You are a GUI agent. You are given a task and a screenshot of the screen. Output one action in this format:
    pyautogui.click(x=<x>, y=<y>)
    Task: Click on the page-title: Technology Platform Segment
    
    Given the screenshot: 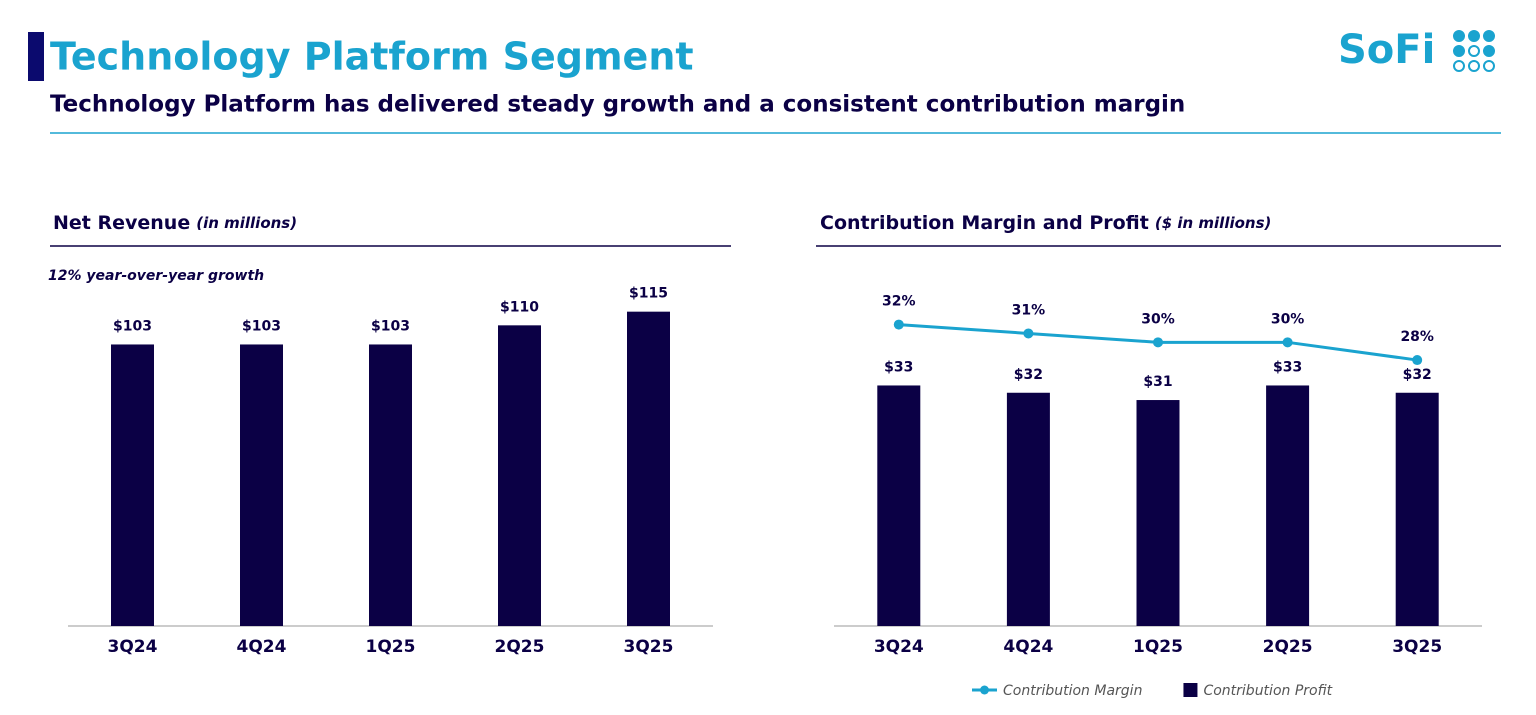 What is the action you would take?
    pyautogui.click(x=372, y=57)
    